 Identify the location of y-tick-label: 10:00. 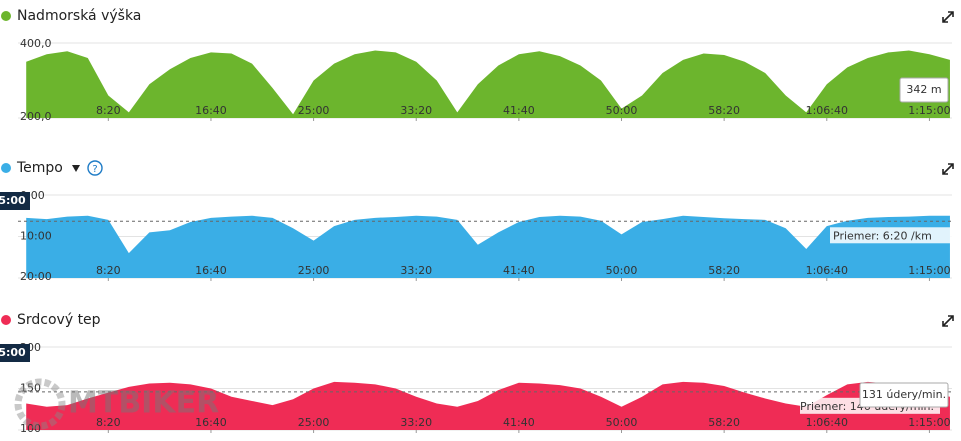
(36, 236).